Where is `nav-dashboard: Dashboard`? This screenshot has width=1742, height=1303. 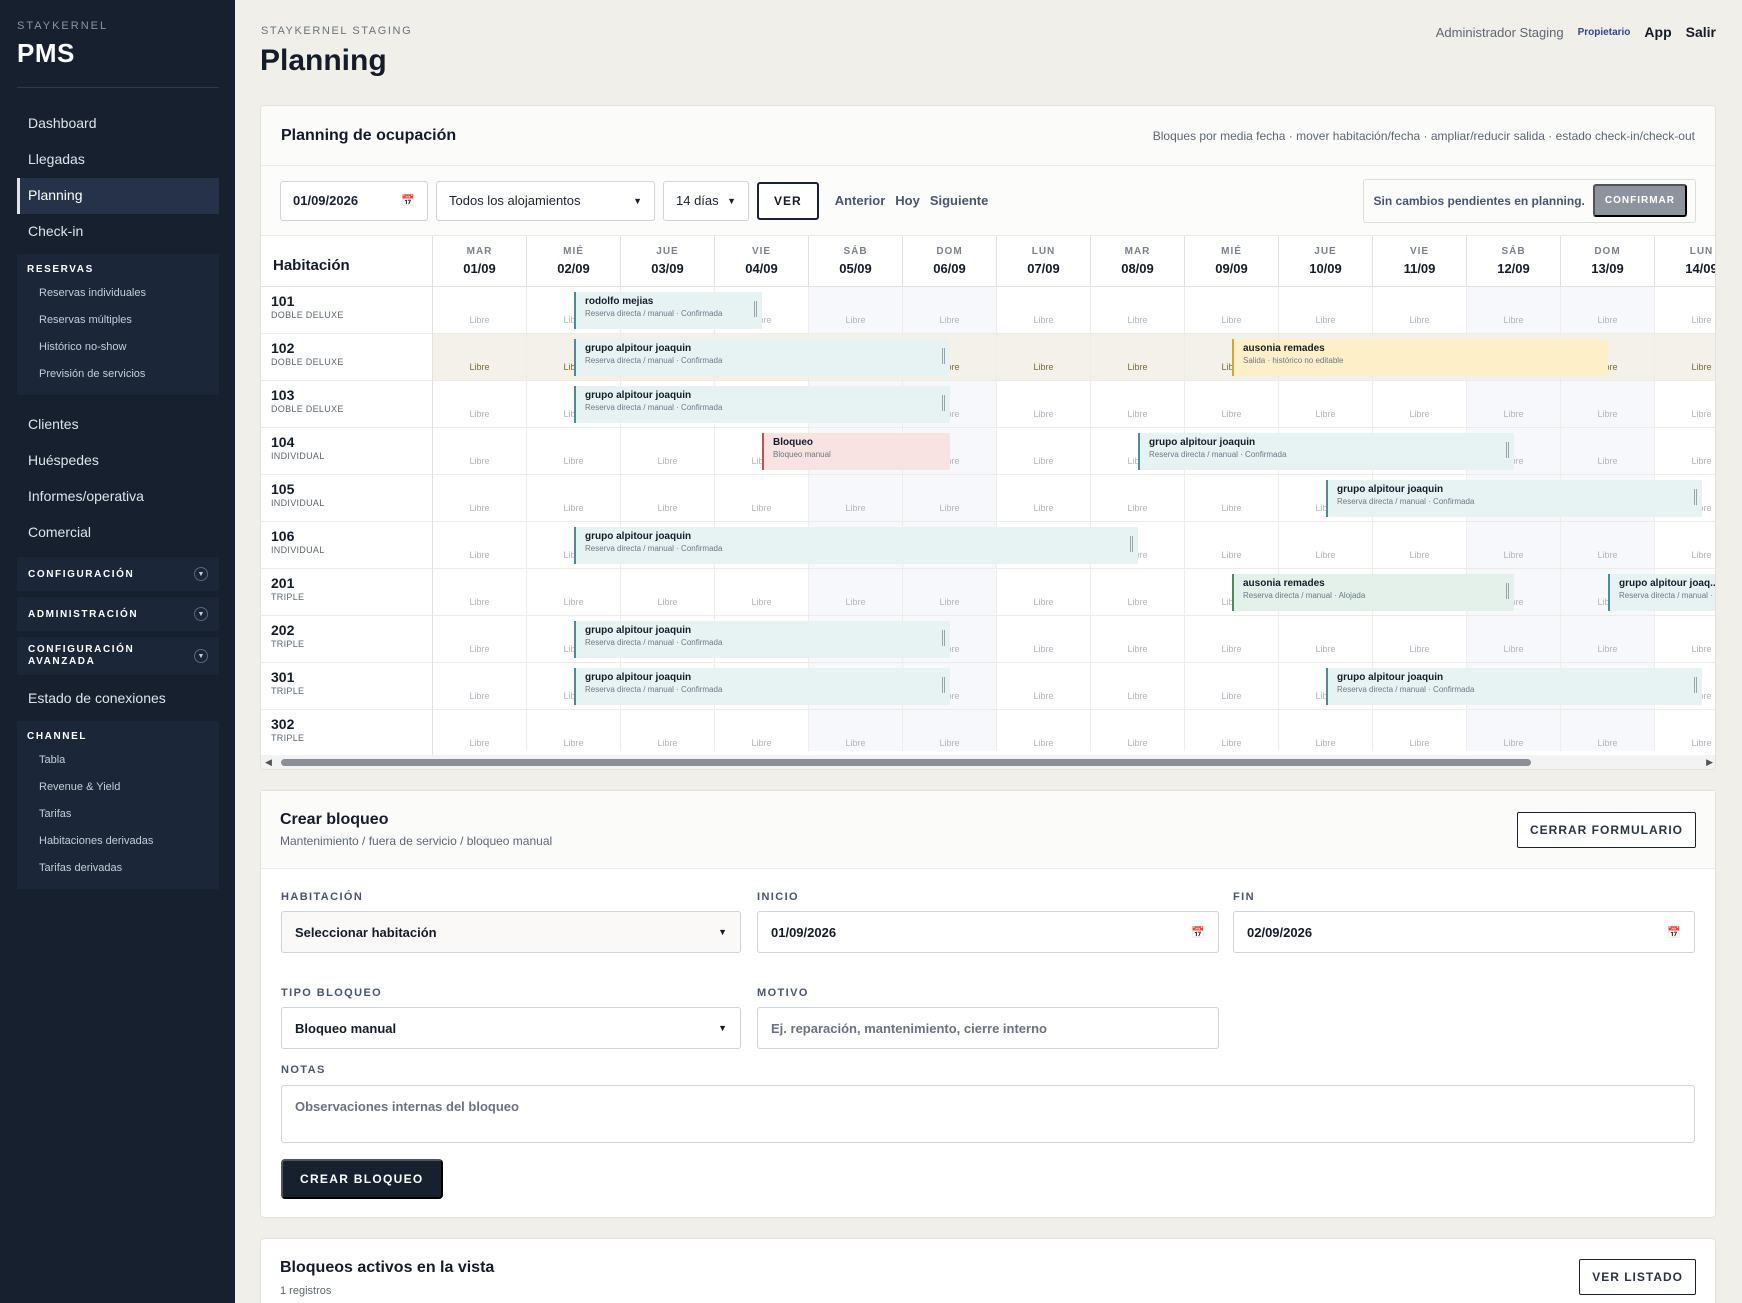 nav-dashboard: Dashboard is located at coordinates (62, 123).